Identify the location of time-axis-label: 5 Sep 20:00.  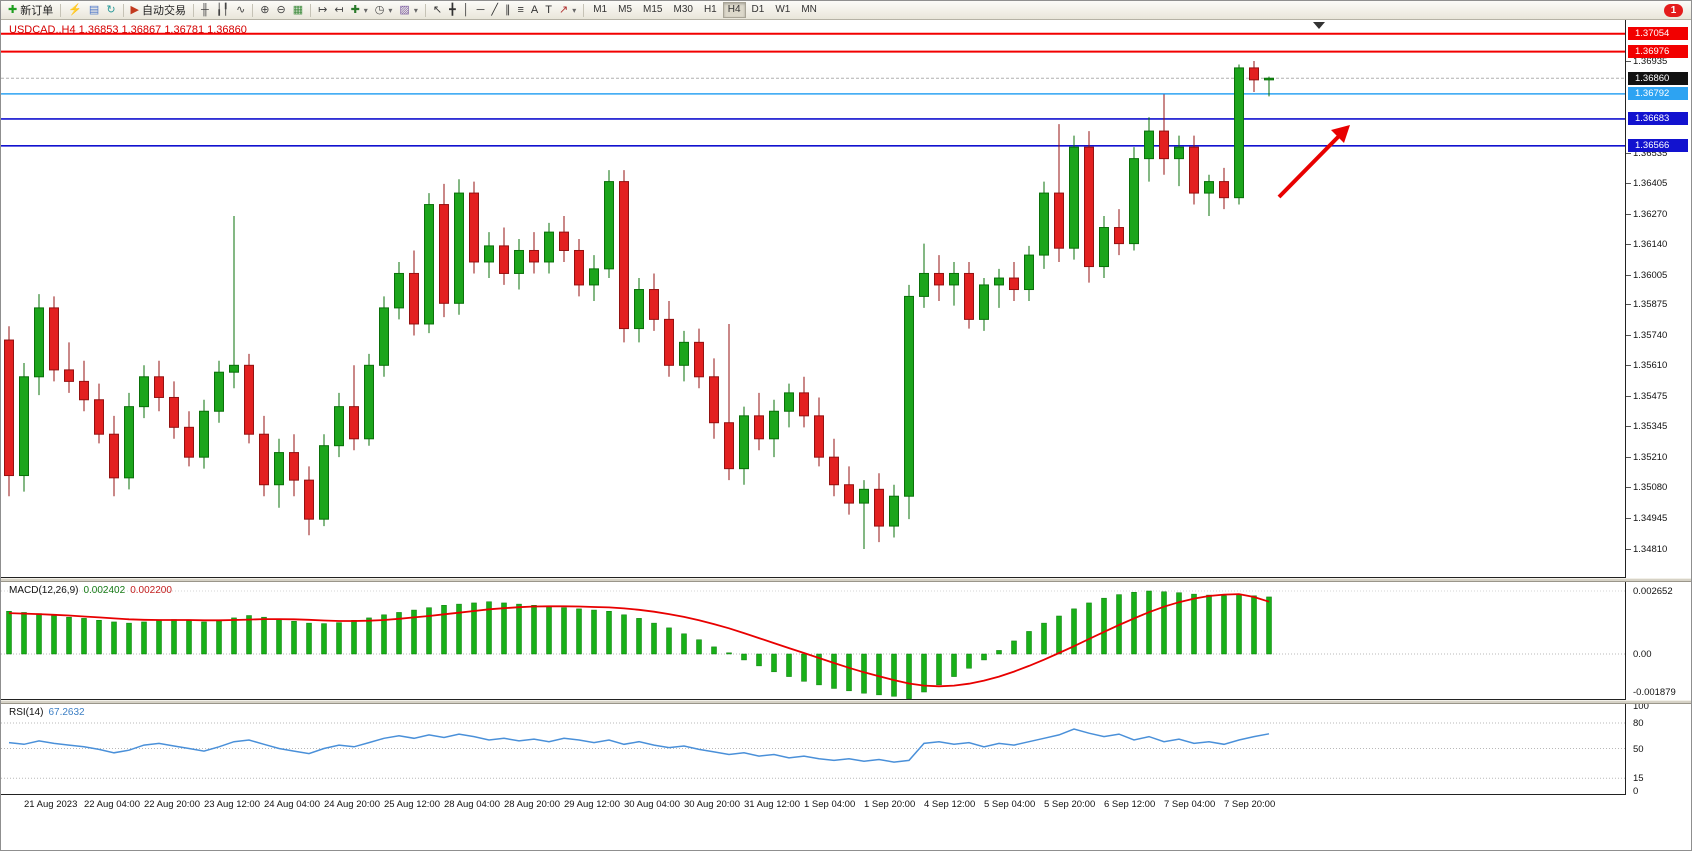
(1070, 804).